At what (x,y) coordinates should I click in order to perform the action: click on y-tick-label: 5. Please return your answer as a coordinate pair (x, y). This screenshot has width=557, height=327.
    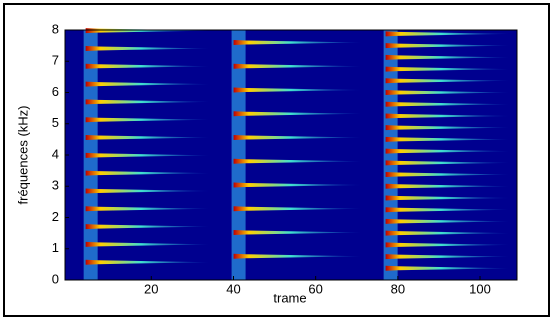
    Looking at the image, I should click on (55, 122).